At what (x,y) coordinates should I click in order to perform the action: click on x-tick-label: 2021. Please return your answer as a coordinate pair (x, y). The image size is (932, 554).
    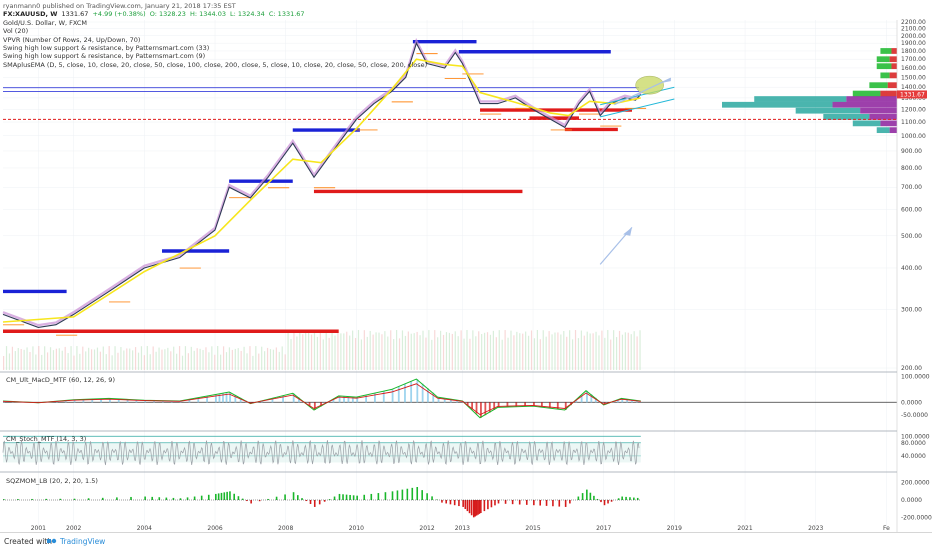
    Looking at the image, I should click on (744, 528).